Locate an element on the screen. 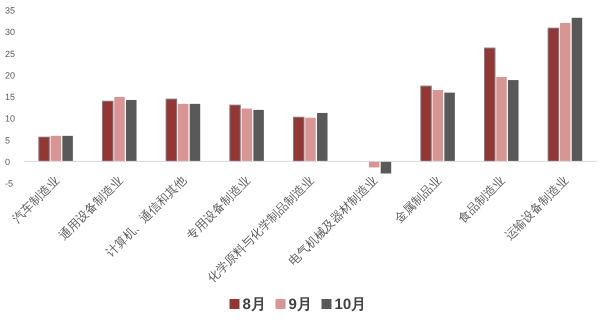 Image resolution: width=606 pixels, height=326 pixels. x-tick-label: 食品制造业 is located at coordinates (481, 199).